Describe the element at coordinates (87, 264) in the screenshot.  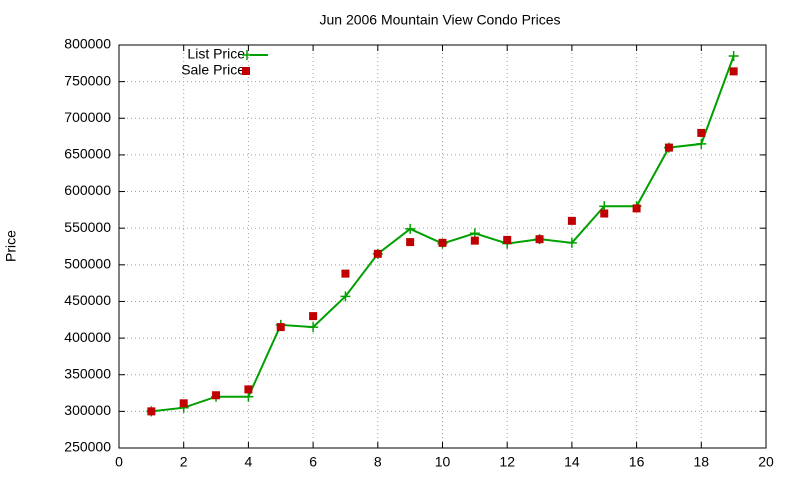
I see `y-tick-label: 500000` at that location.